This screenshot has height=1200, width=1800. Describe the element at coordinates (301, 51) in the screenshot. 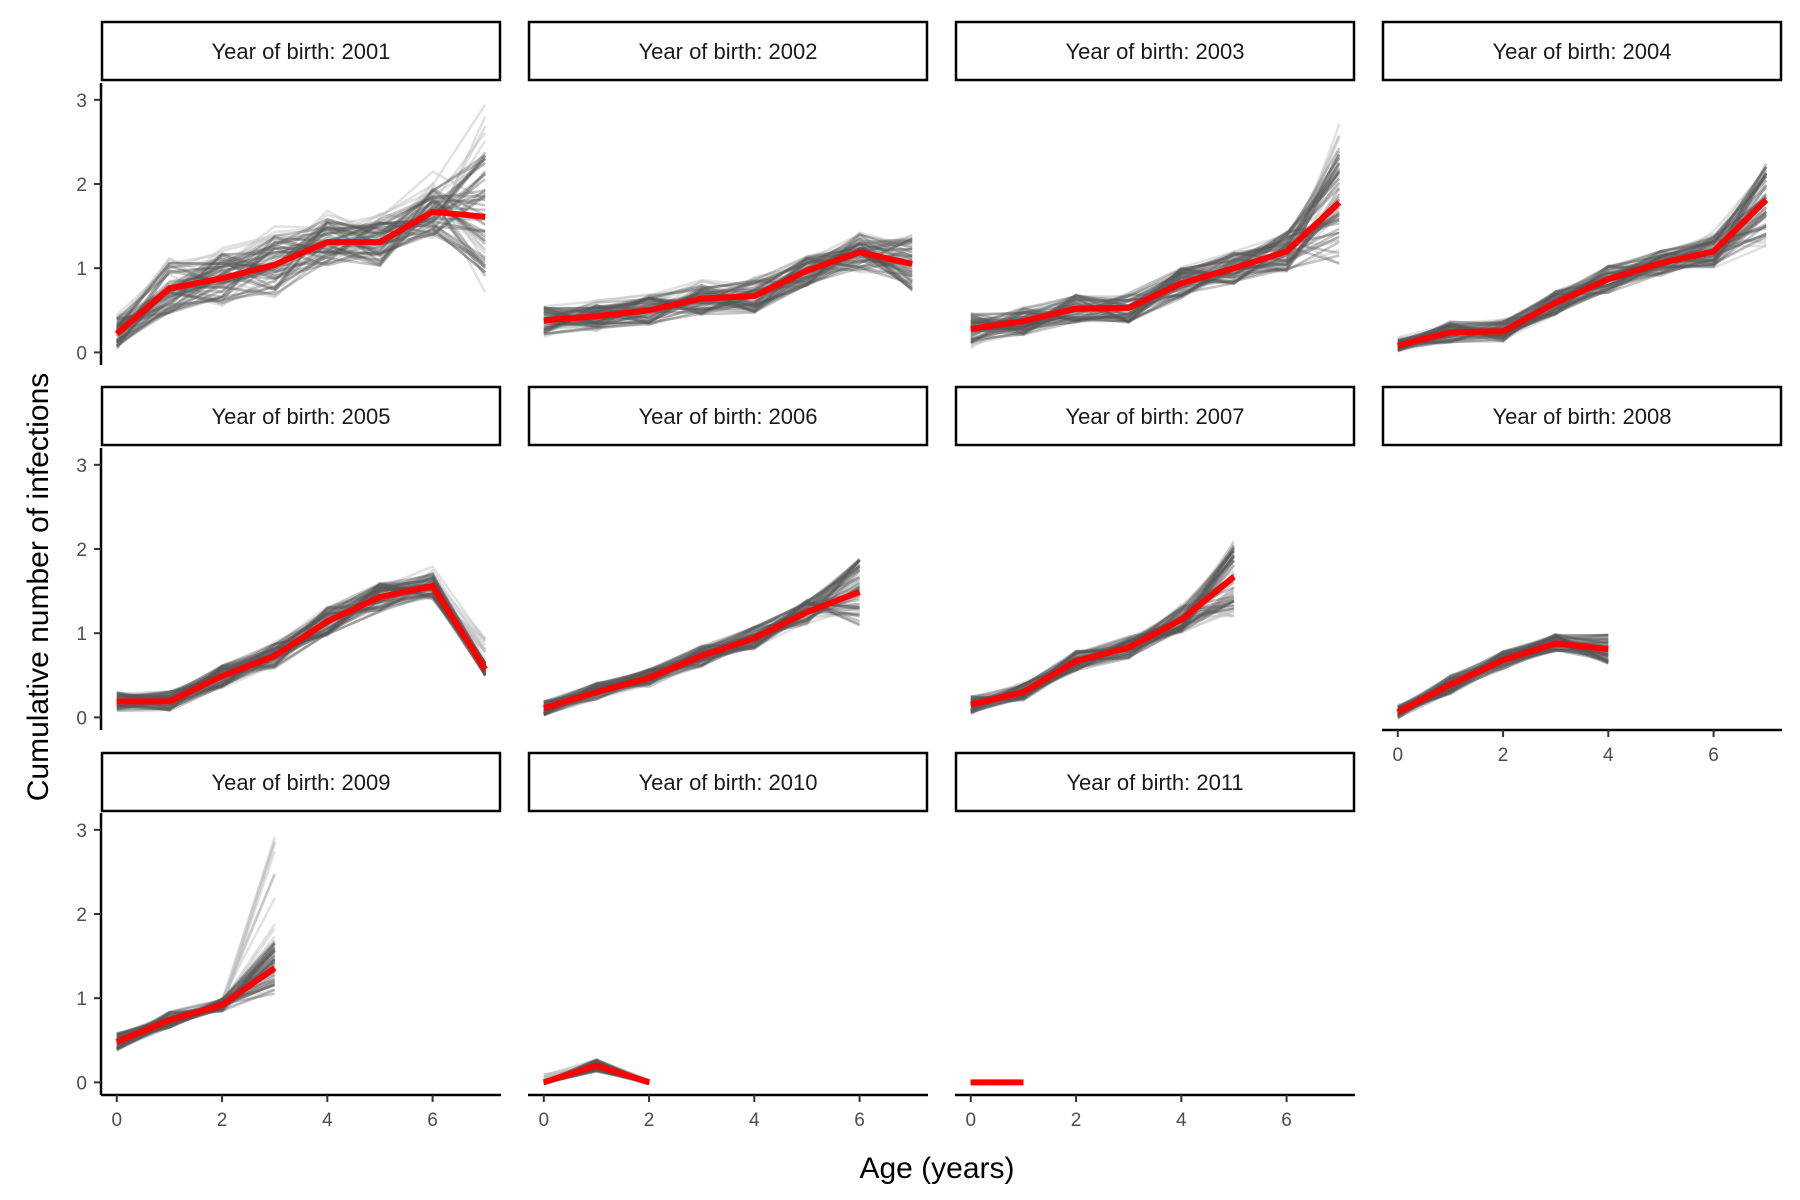

I see `facet-strip-label-2001: Year of birth: 2001` at that location.